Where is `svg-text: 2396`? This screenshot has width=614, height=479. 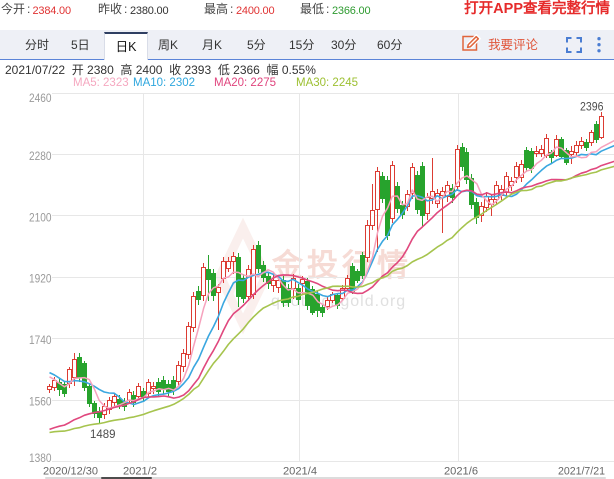
svg-text: 2396 is located at coordinates (592, 107).